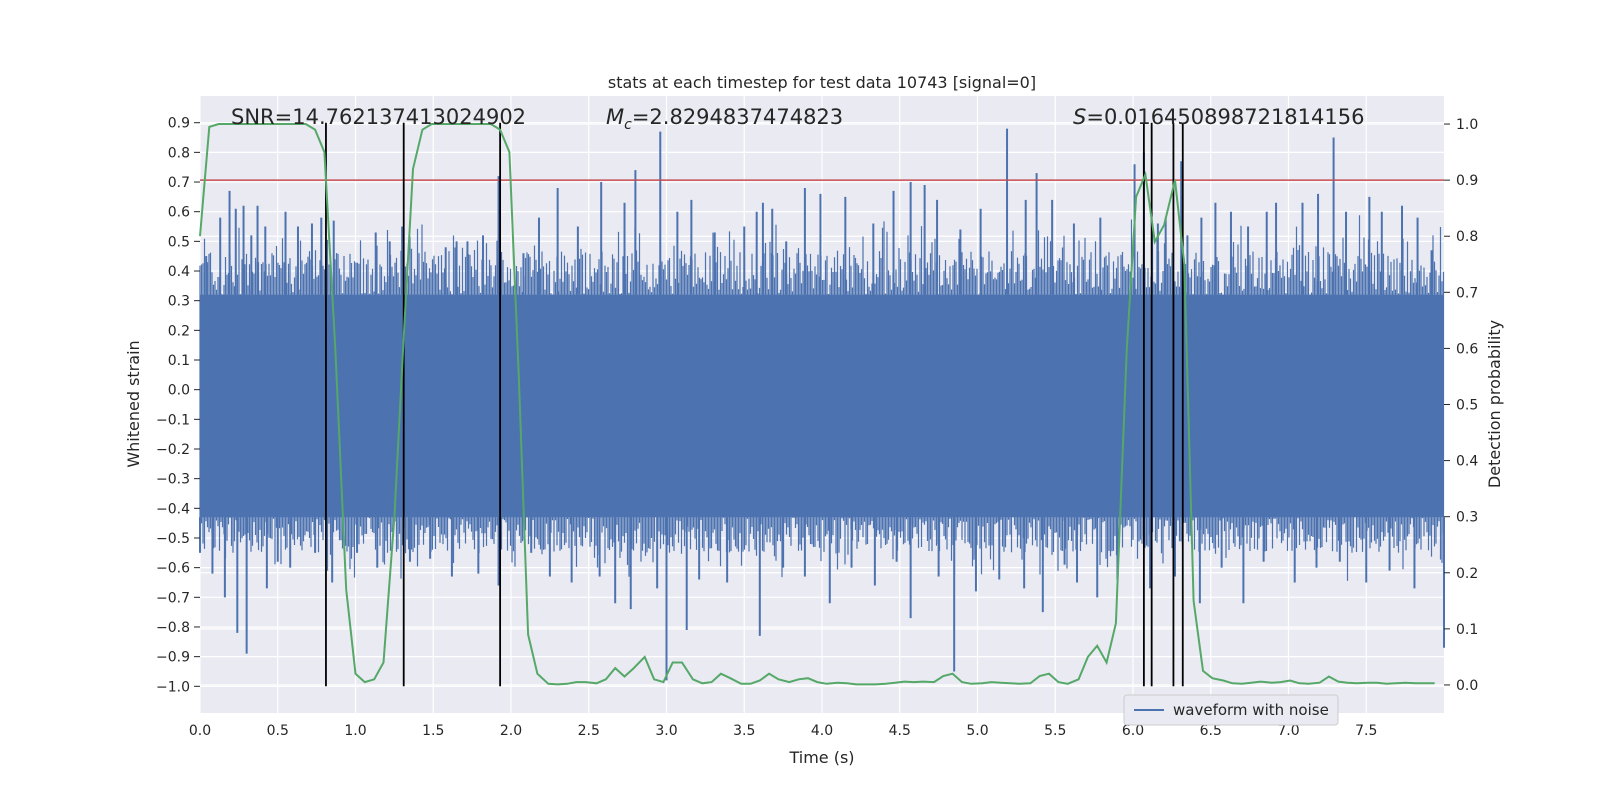 Image resolution: width=1600 pixels, height=800 pixels. I want to click on y-tick-label-15: 0.5, so click(179, 242).